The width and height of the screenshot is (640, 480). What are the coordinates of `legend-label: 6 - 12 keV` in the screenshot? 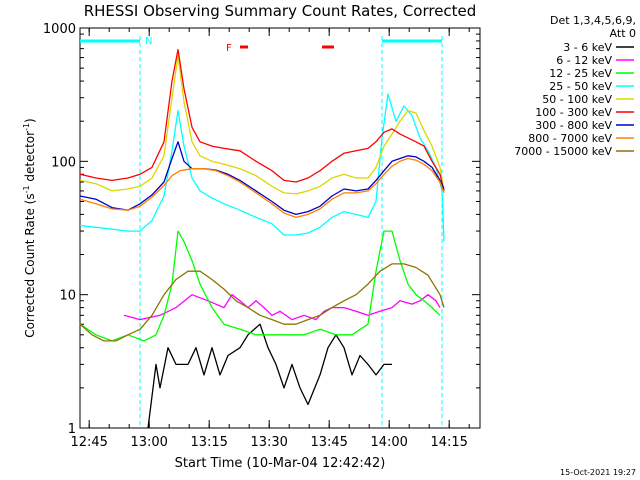 It's located at (584, 60).